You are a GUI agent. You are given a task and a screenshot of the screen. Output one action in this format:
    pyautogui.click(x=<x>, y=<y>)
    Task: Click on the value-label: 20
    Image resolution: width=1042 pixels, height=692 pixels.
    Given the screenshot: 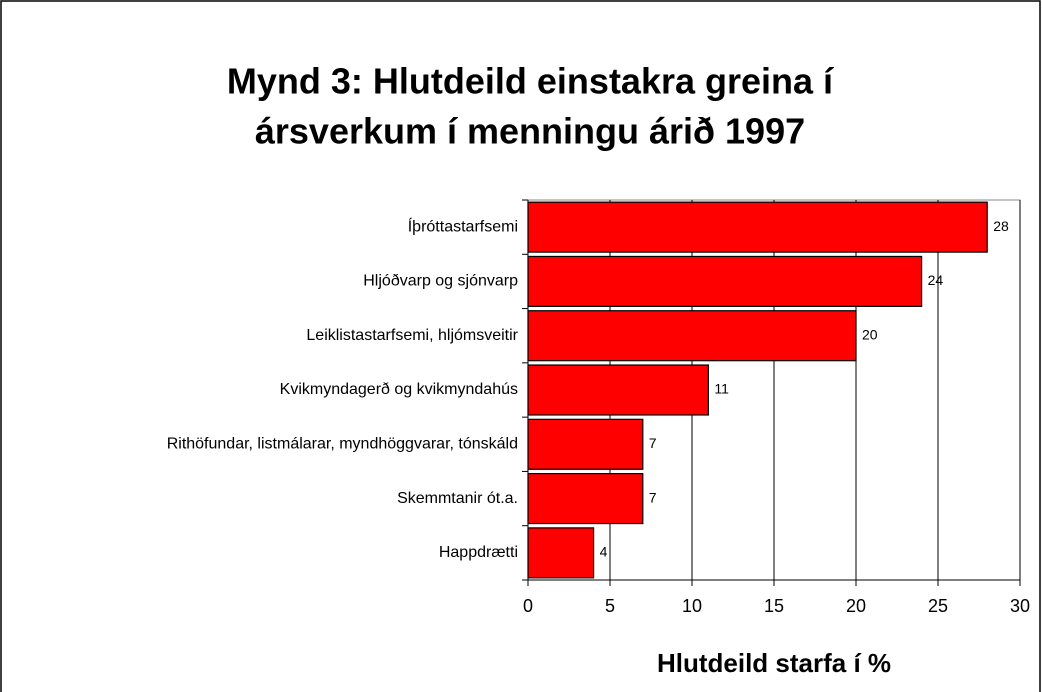 What is the action you would take?
    pyautogui.click(x=870, y=334)
    